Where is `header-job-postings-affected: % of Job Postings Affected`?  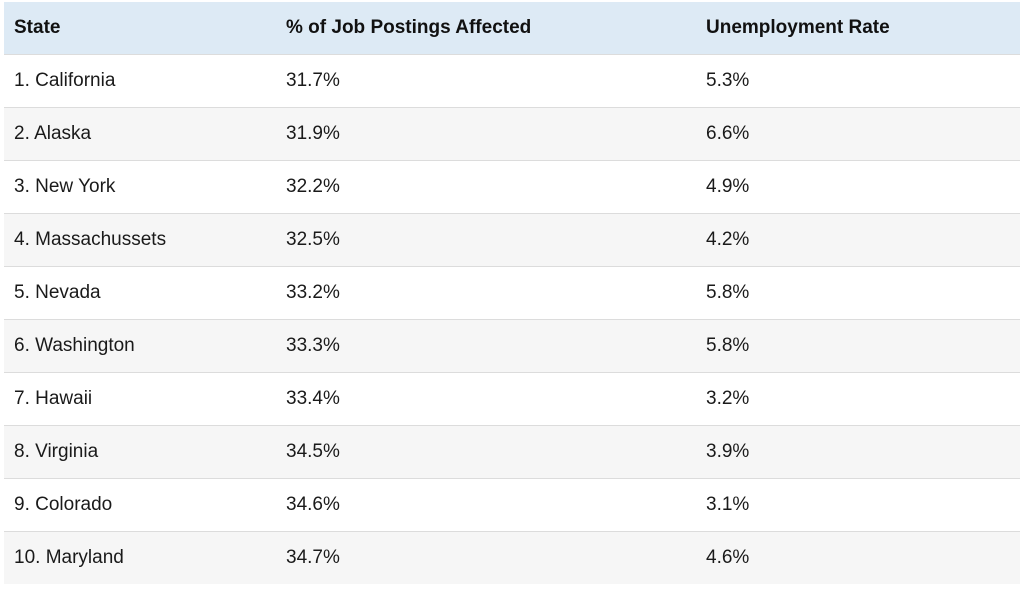
header-job-postings-affected: % of Job Postings Affected is located at coordinates (409, 27).